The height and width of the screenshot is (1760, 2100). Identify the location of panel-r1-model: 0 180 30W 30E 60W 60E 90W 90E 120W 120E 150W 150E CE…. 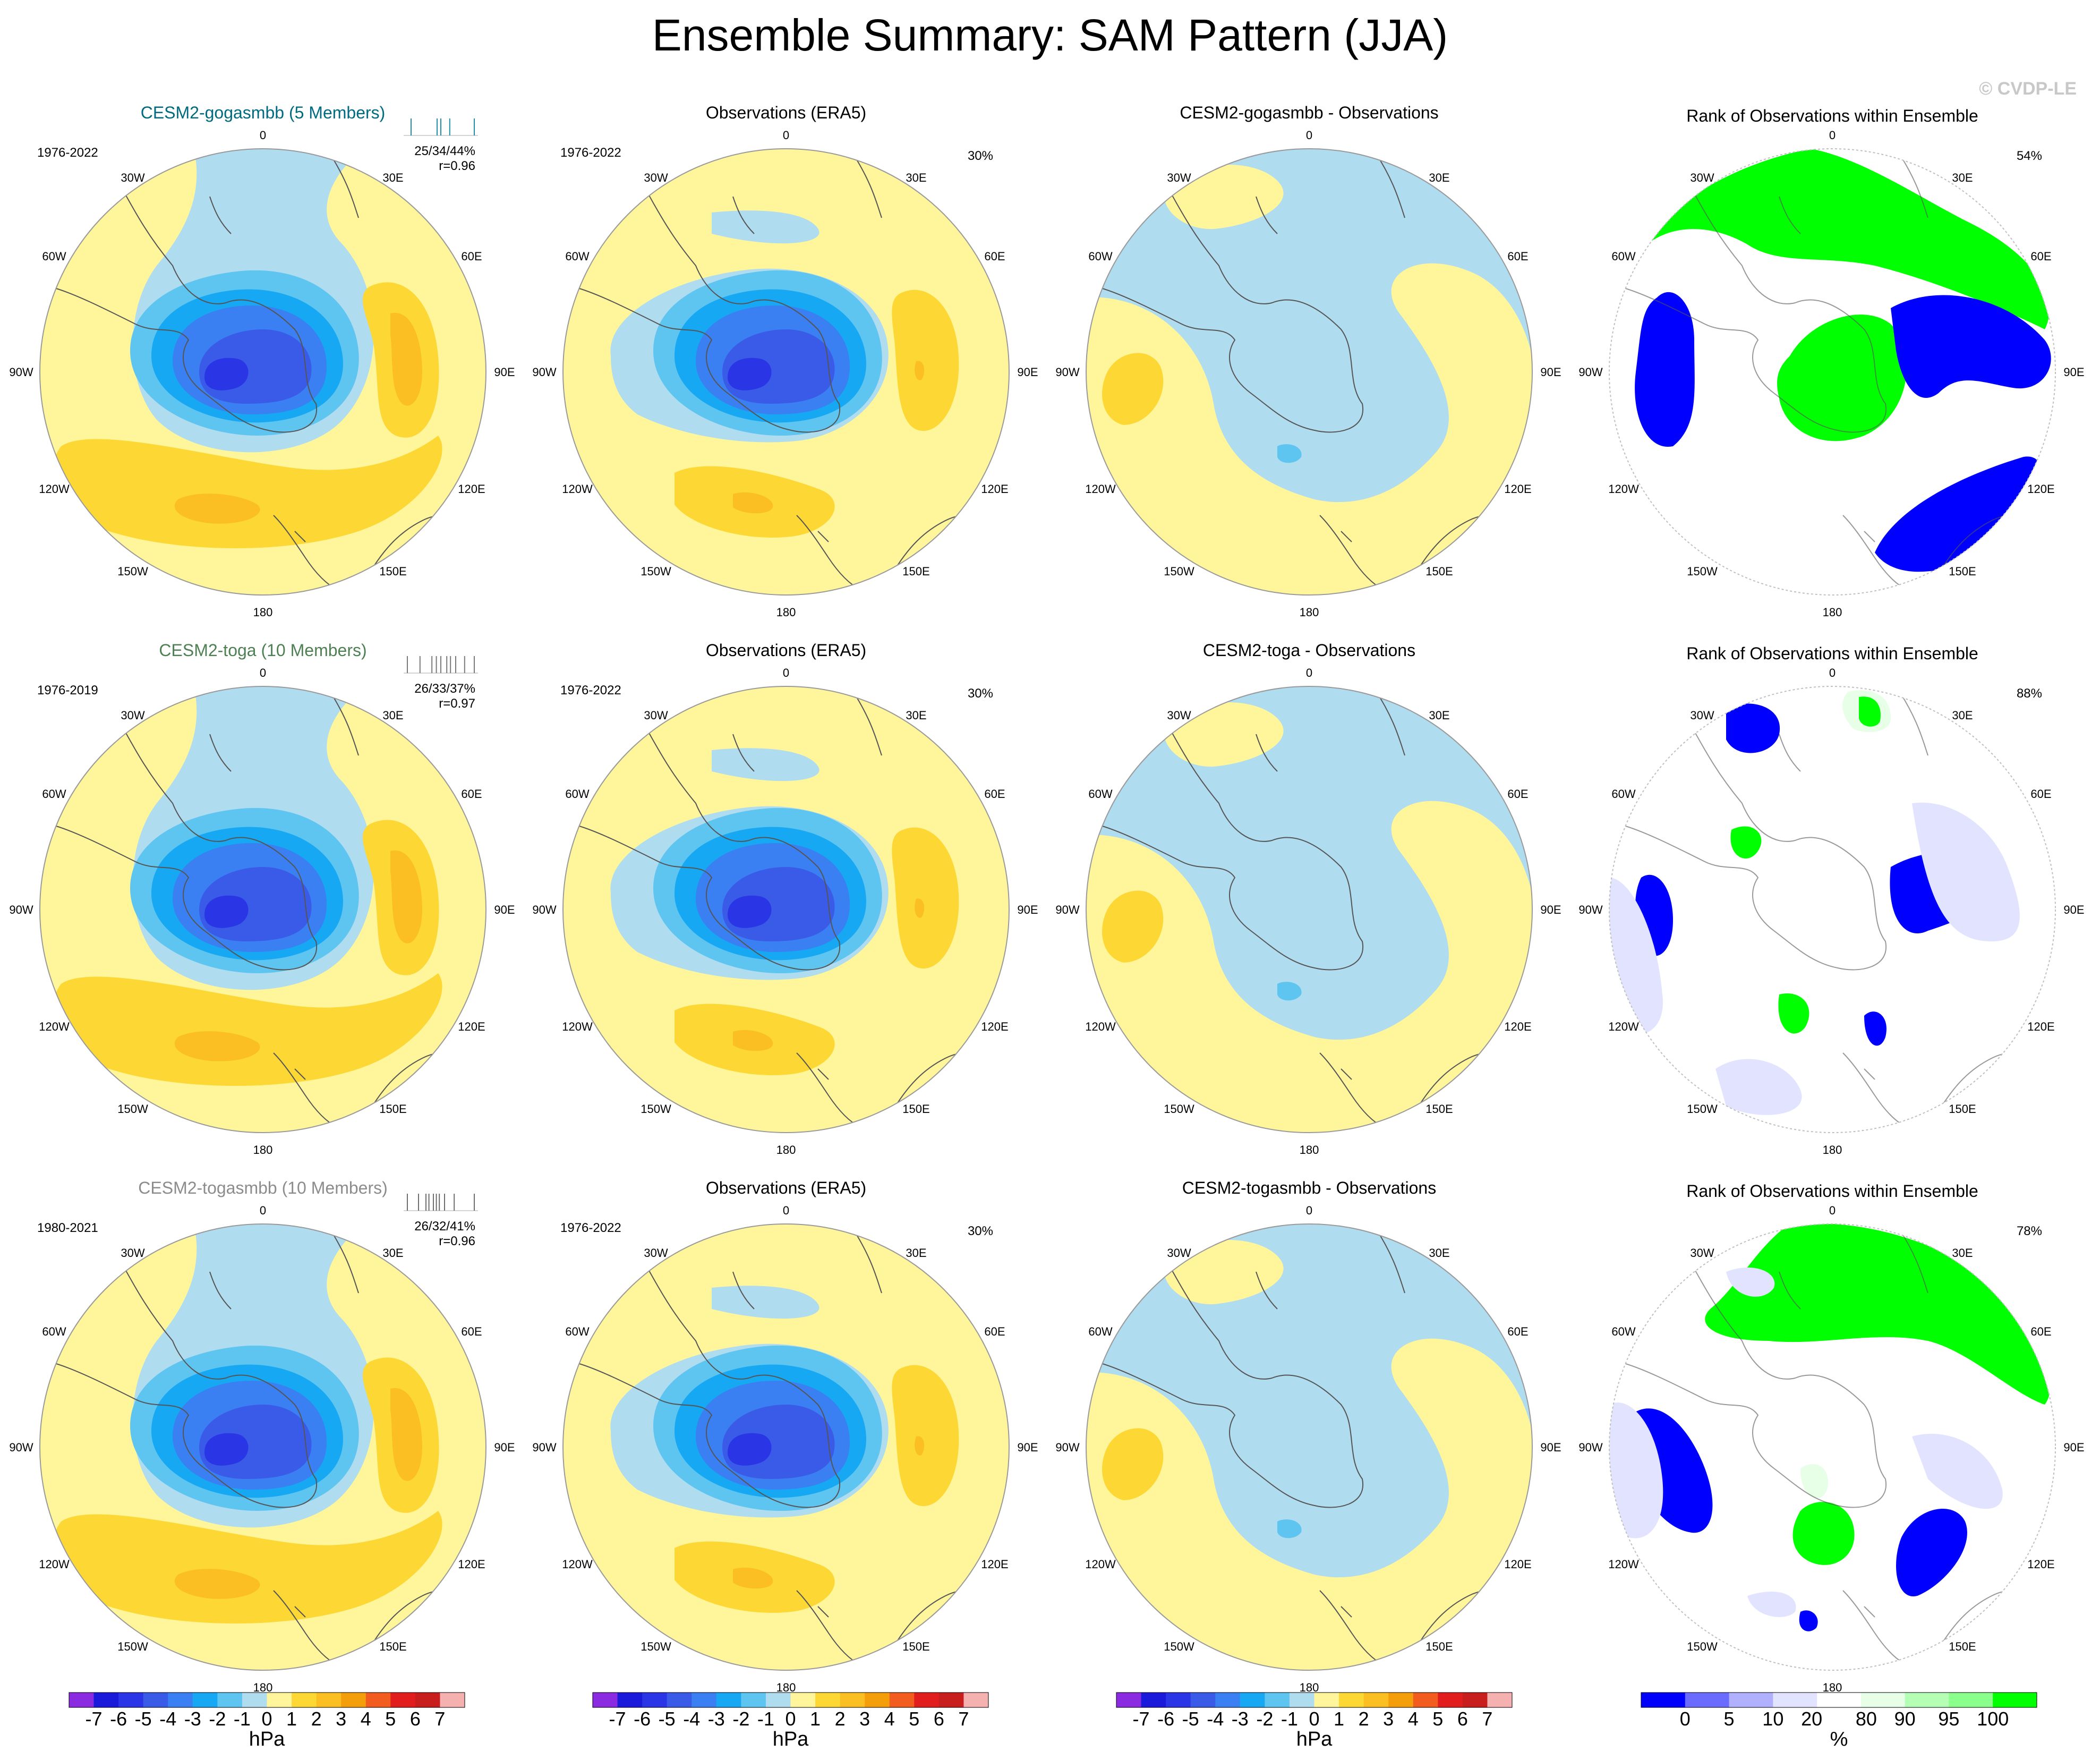
(262, 361).